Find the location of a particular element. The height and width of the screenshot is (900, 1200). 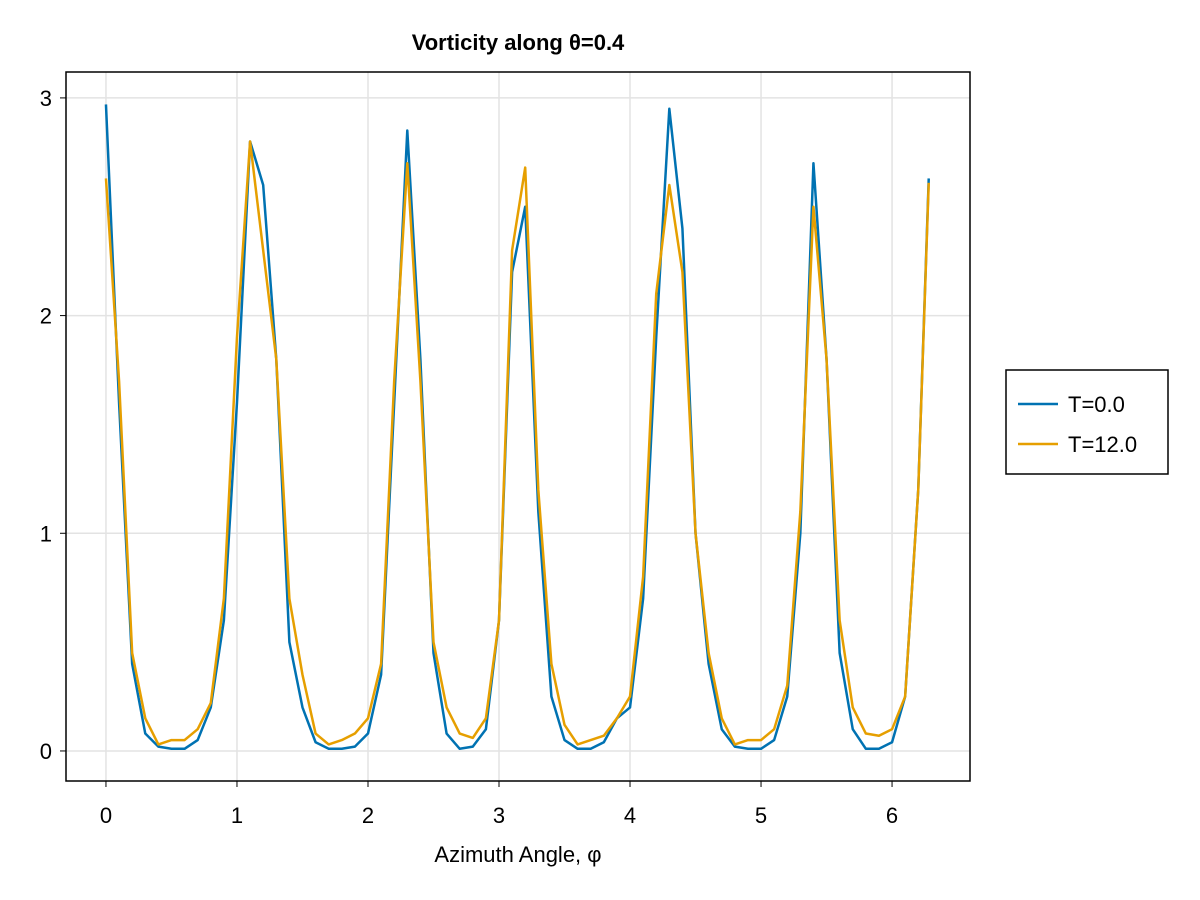

y-tick-label: 1 is located at coordinates (46, 533).